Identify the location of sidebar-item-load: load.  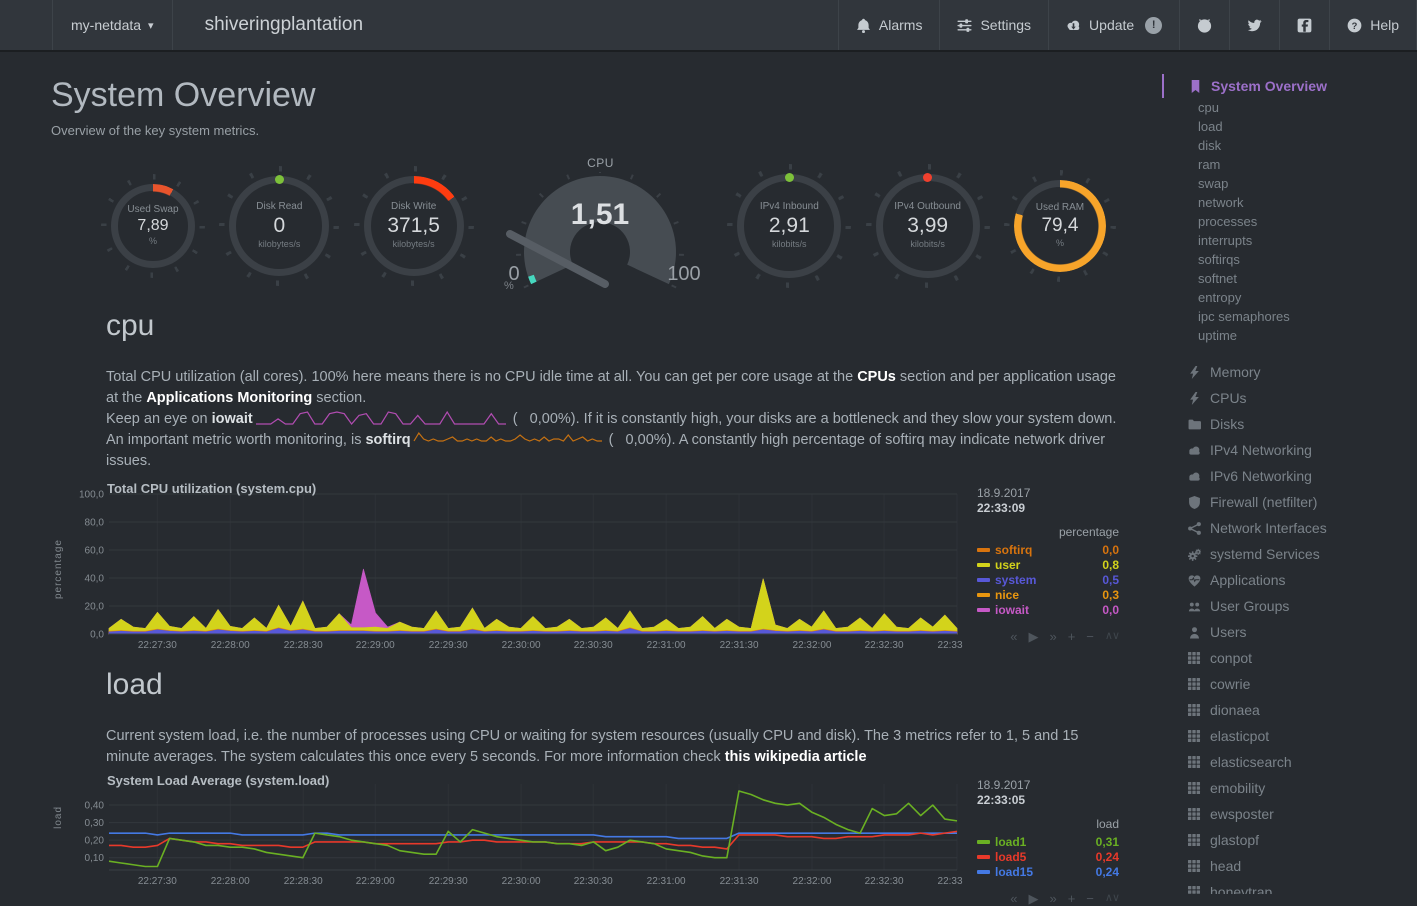
(1288, 126).